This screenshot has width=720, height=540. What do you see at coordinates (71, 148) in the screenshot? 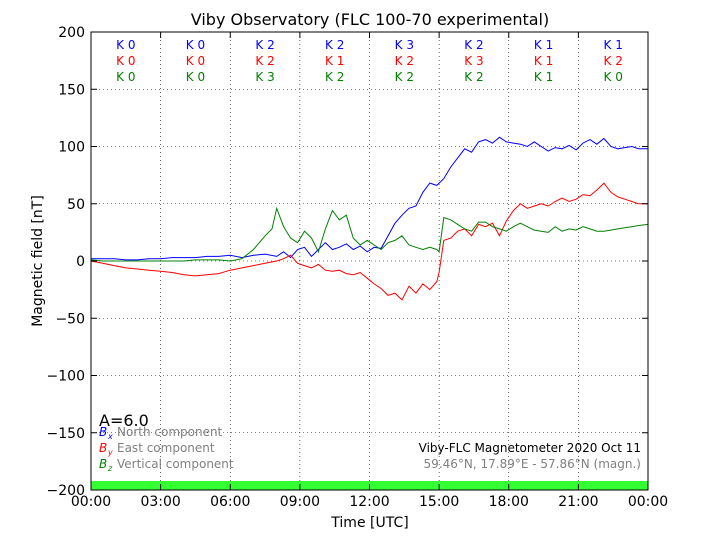
I see `y-tick-label: 100` at bounding box center [71, 148].